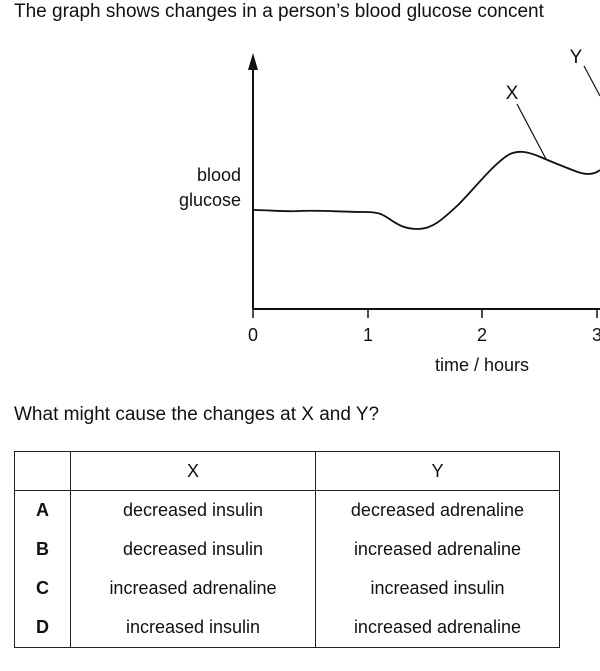  What do you see at coordinates (253, 335) in the screenshot?
I see `x-tick-label-0: 0` at bounding box center [253, 335].